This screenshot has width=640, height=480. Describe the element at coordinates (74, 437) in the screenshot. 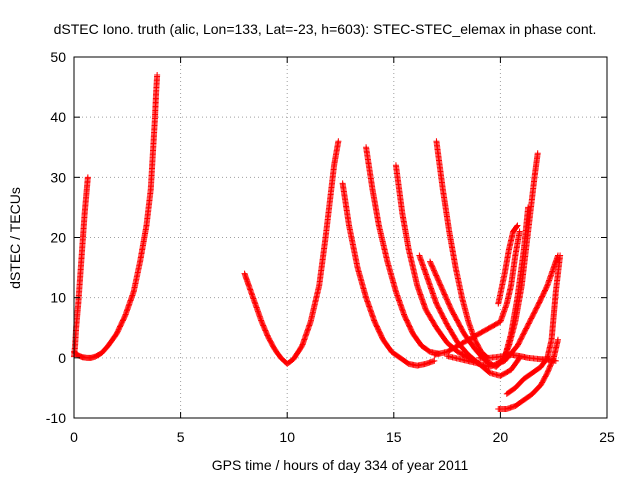

I see `x-tick-label: 0` at that location.